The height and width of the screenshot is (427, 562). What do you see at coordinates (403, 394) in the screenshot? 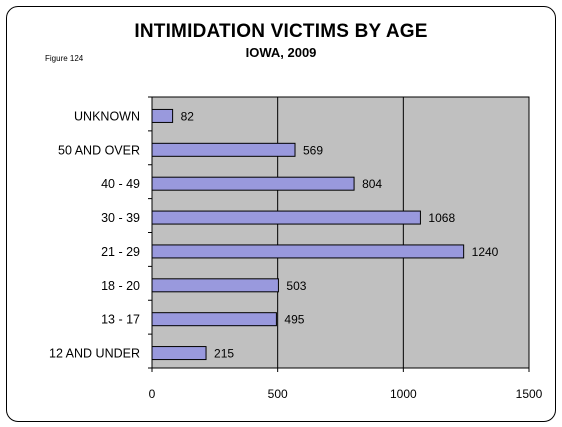
I see `x-tick-label: 1000` at bounding box center [403, 394].